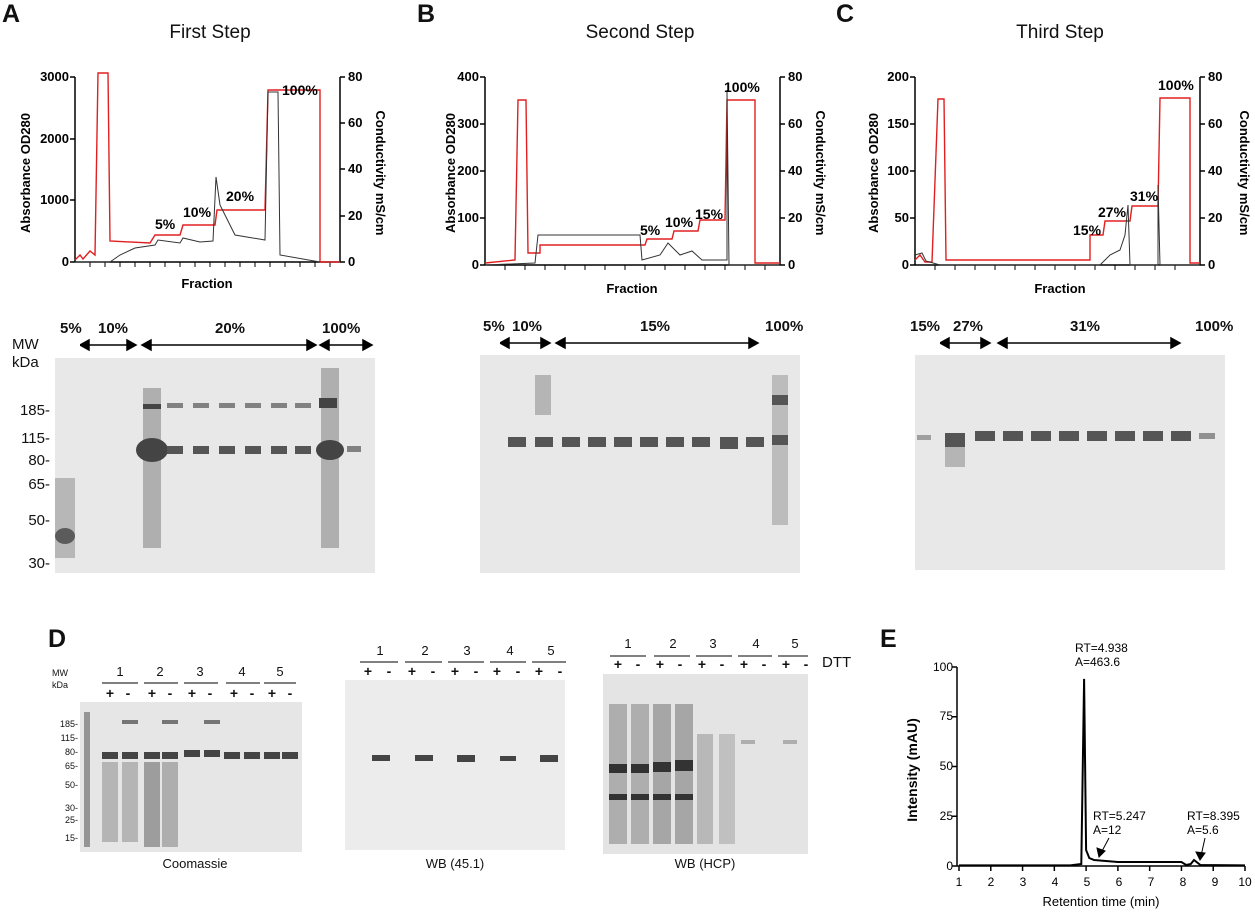  I want to click on dtt-label: DTT, so click(837, 662).